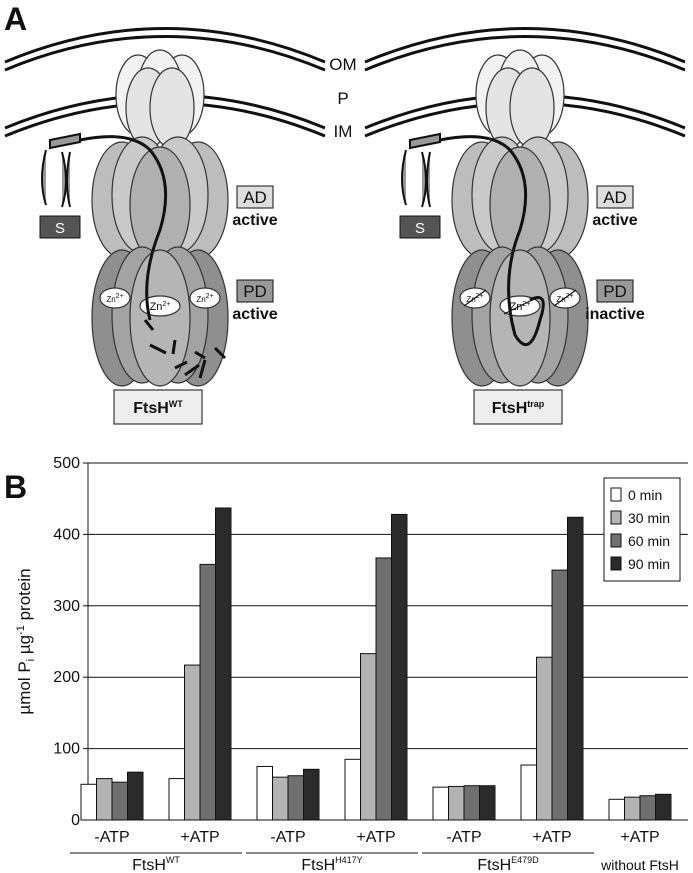 The image size is (693, 873). I want to click on name-sup: trap, so click(536, 404).